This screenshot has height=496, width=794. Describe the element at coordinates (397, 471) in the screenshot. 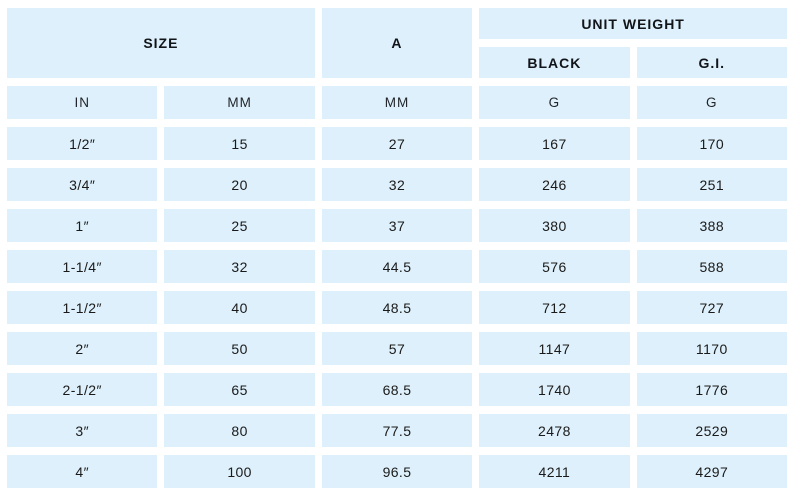

I see `table-cell-a_mm: 96.5` at that location.